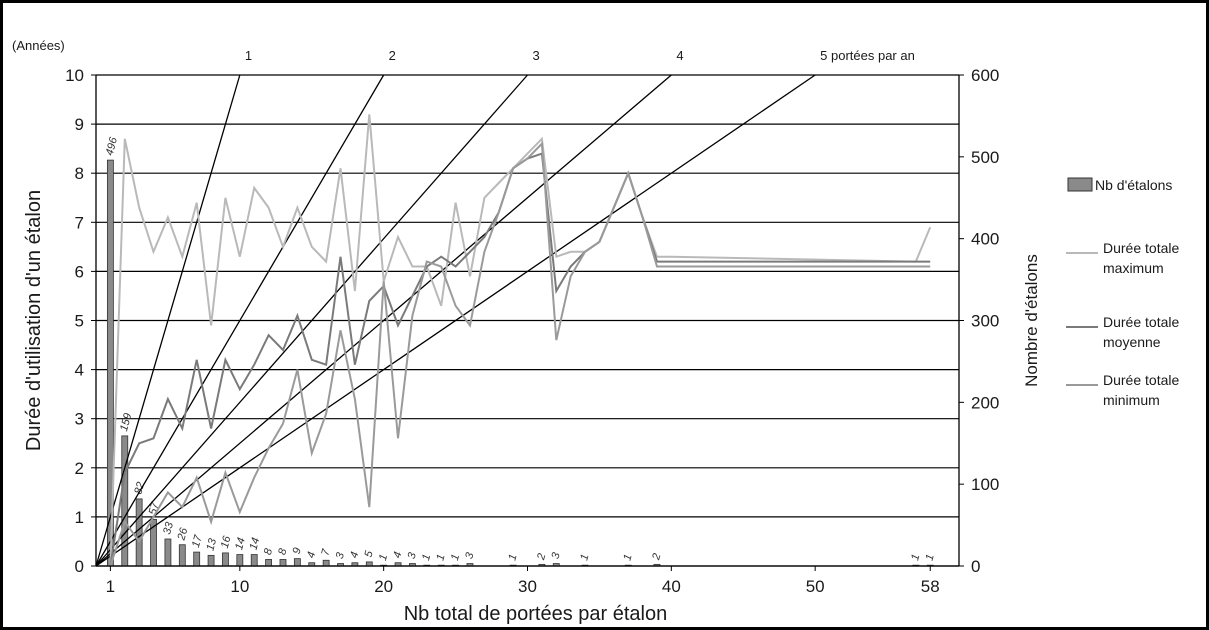  What do you see at coordinates (34, 320) in the screenshot?
I see `y-left-title: Durée d'utilisation d'un étalon` at bounding box center [34, 320].